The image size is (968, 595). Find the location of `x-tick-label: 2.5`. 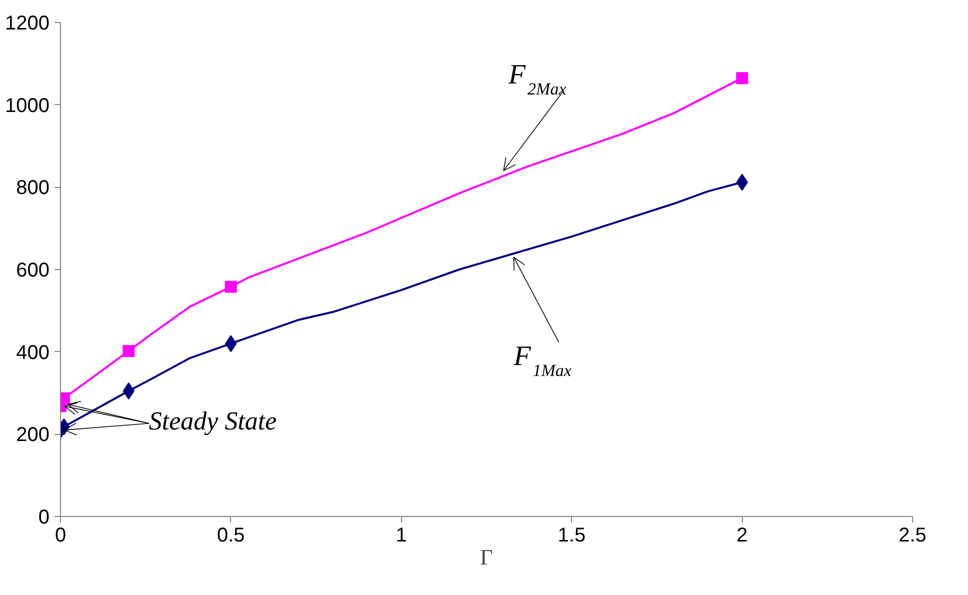

x-tick-label: 2.5 is located at coordinates (912, 535).